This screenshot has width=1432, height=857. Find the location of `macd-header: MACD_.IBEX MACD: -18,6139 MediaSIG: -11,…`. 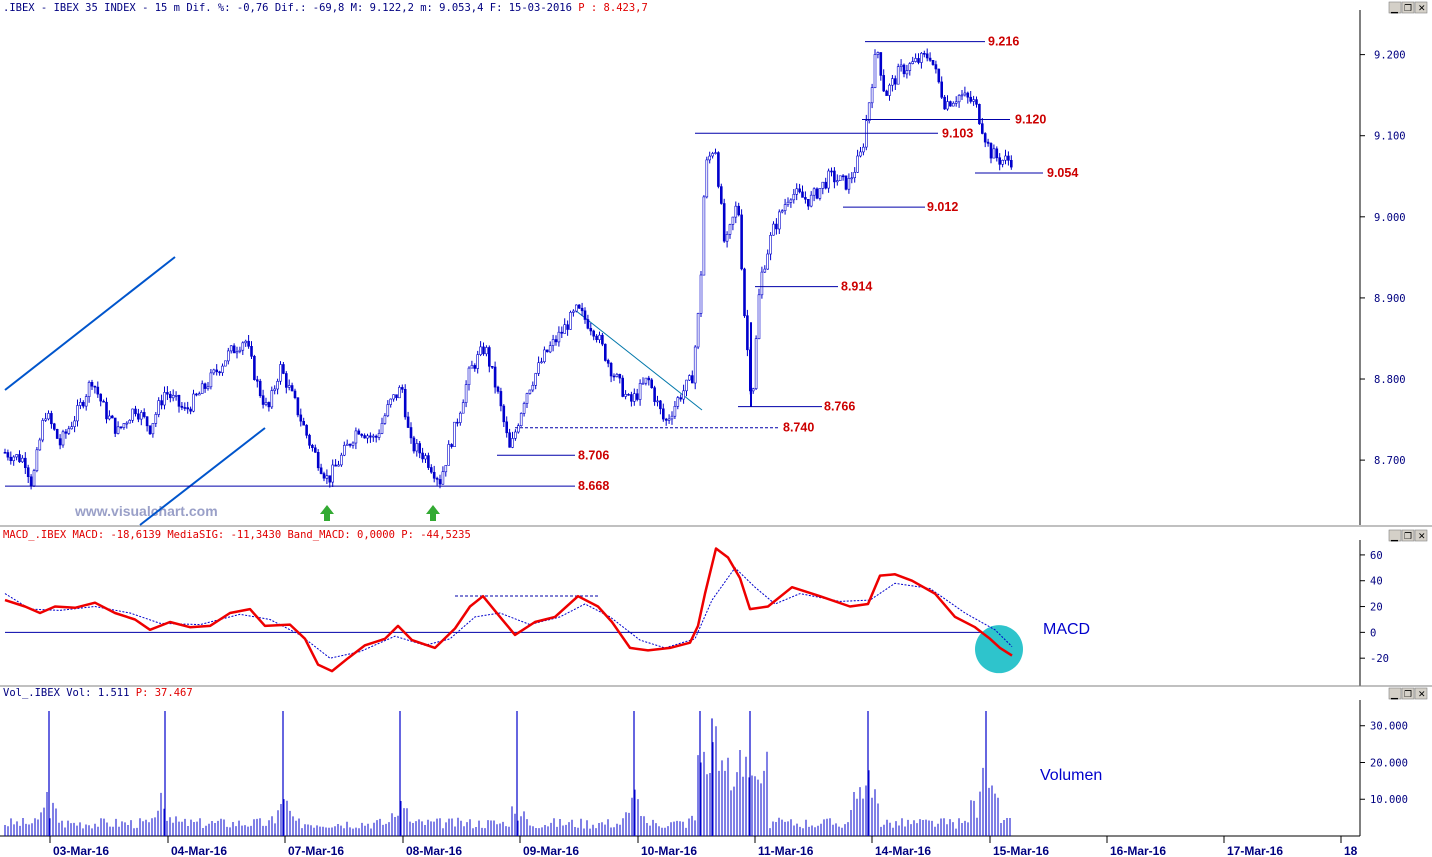

macd-header: MACD_.IBEX MACD: -18,6139 MediaSIG: -11,… is located at coordinates (237, 535).